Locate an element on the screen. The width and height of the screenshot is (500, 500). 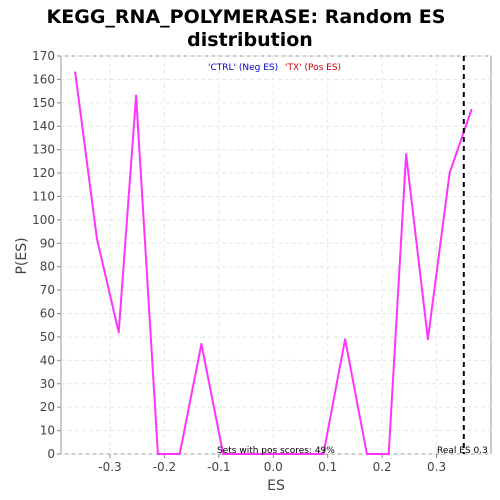
legend-pos-label: 'TX' (Pos ES) is located at coordinates (313, 68).